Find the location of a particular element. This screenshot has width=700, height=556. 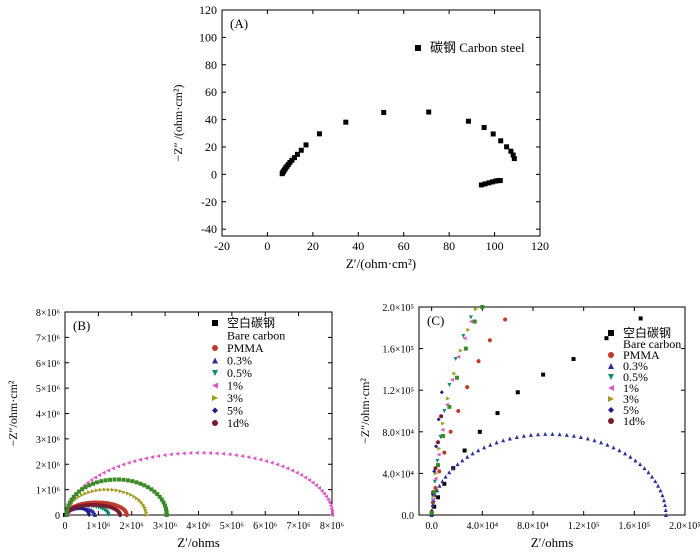

legend-label: 碳钢 Carbon steel is located at coordinates (477, 47).